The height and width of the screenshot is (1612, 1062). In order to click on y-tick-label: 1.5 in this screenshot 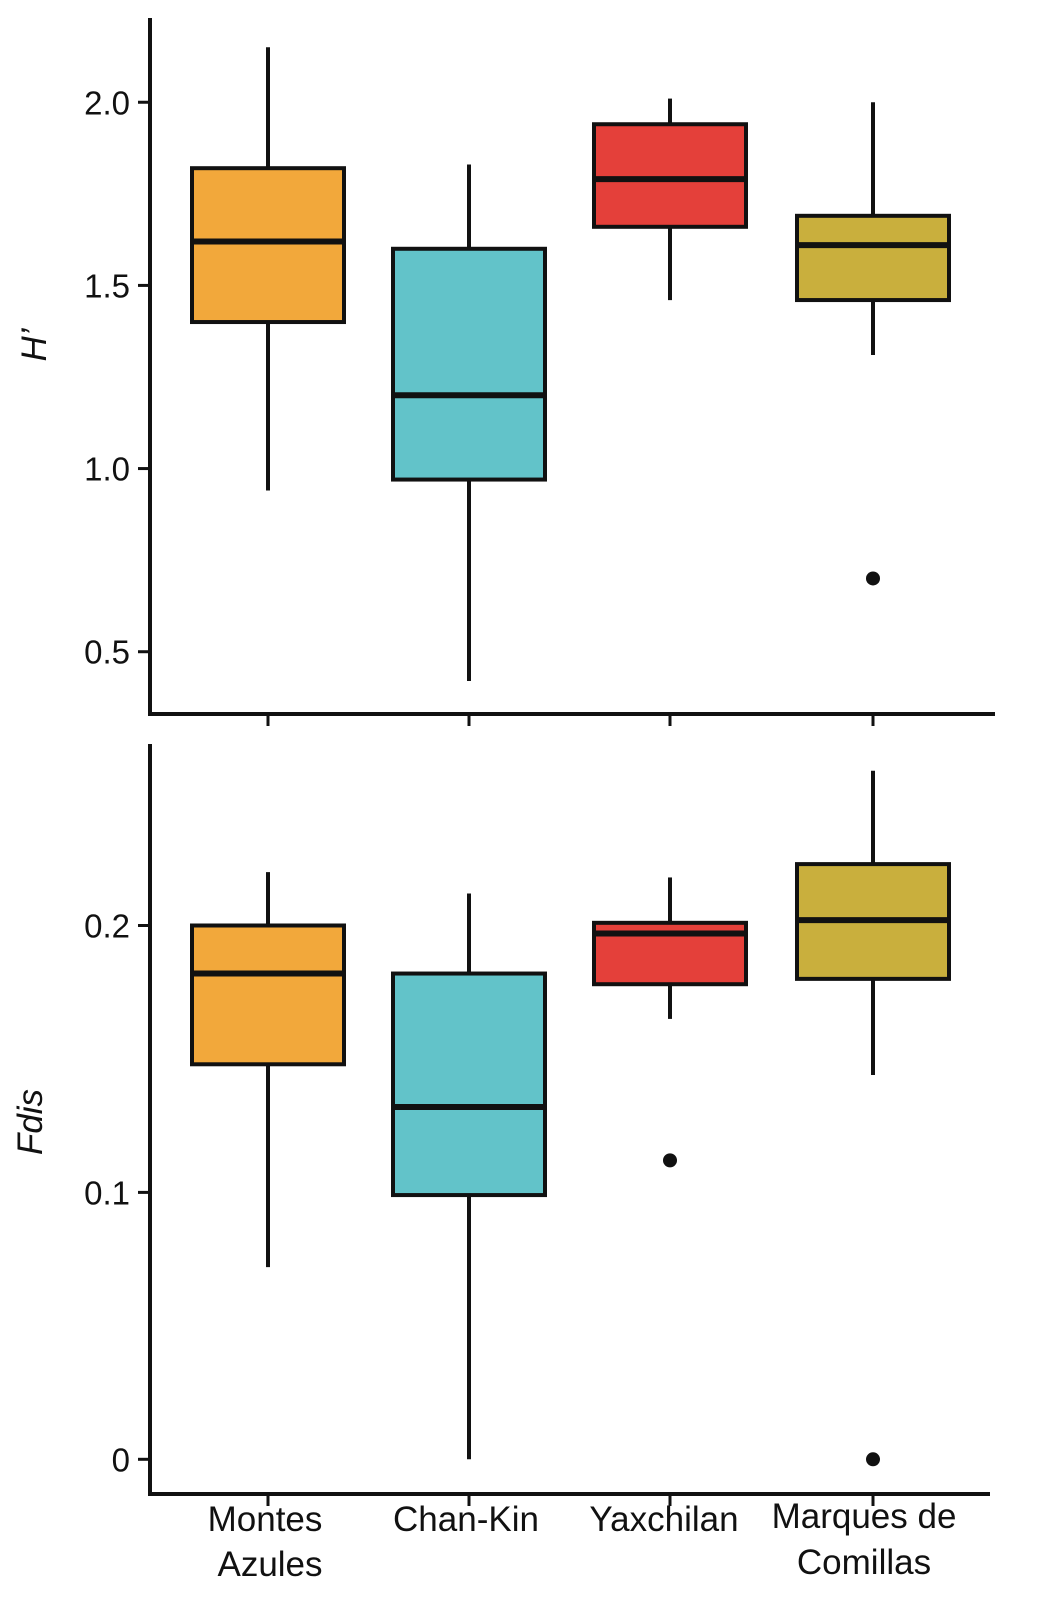, I will do `click(107, 285)`.